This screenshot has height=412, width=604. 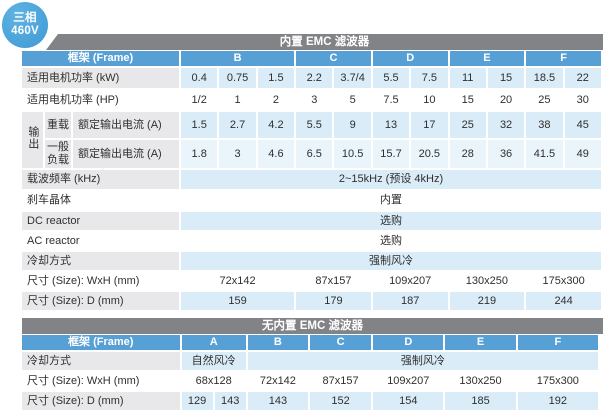 I want to click on s1-hp-v2: 2, so click(x=276, y=100).